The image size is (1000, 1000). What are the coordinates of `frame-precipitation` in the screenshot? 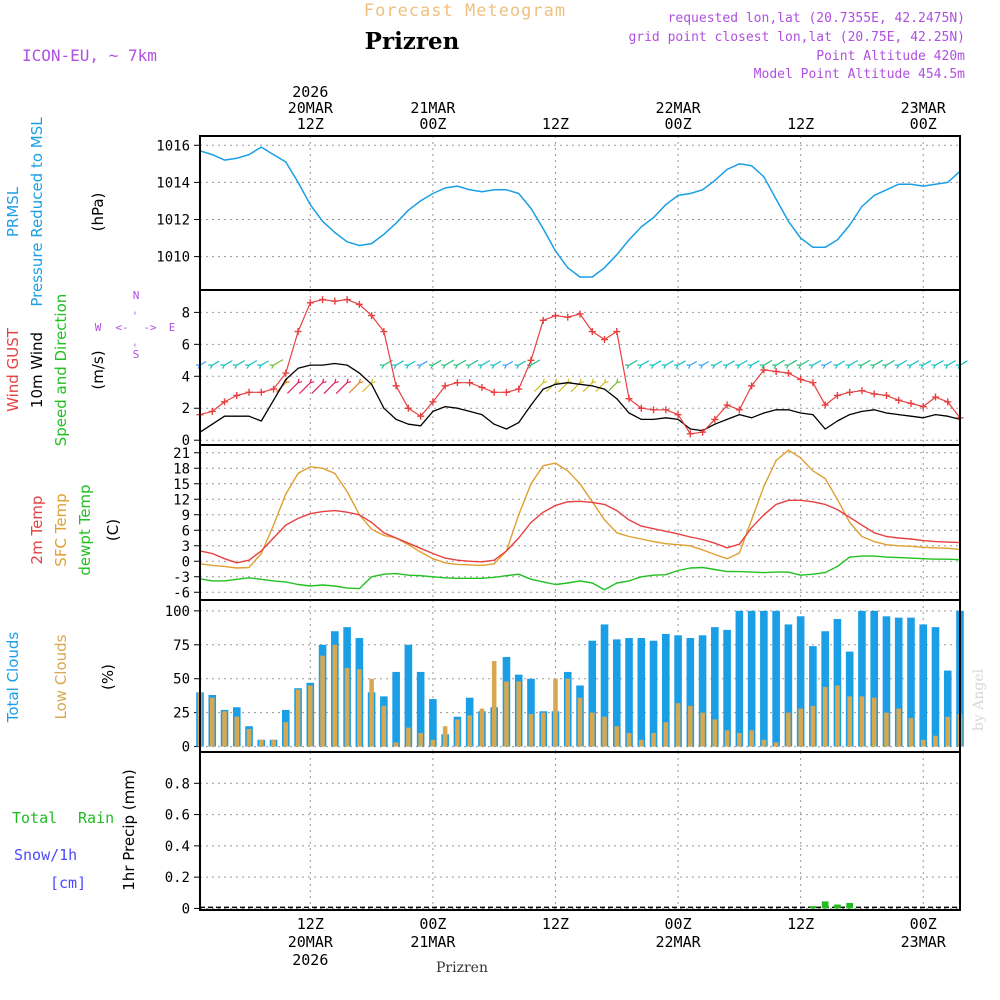 It's located at (580, 831).